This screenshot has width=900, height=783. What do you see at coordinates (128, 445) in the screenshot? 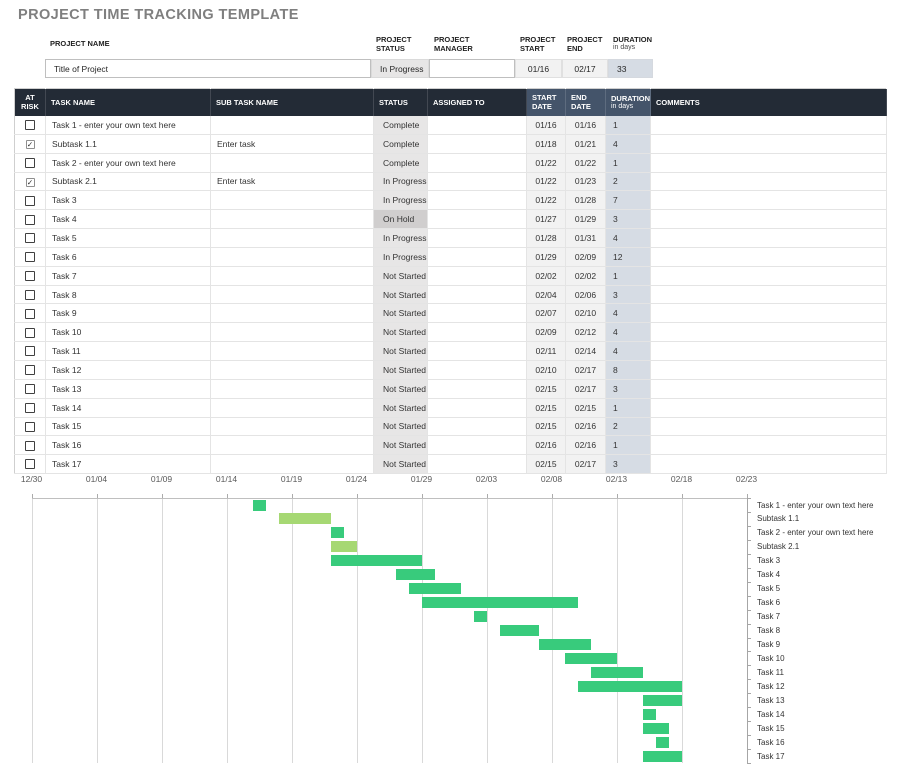
I see `task-name-cell: Task 16` at bounding box center [128, 445].